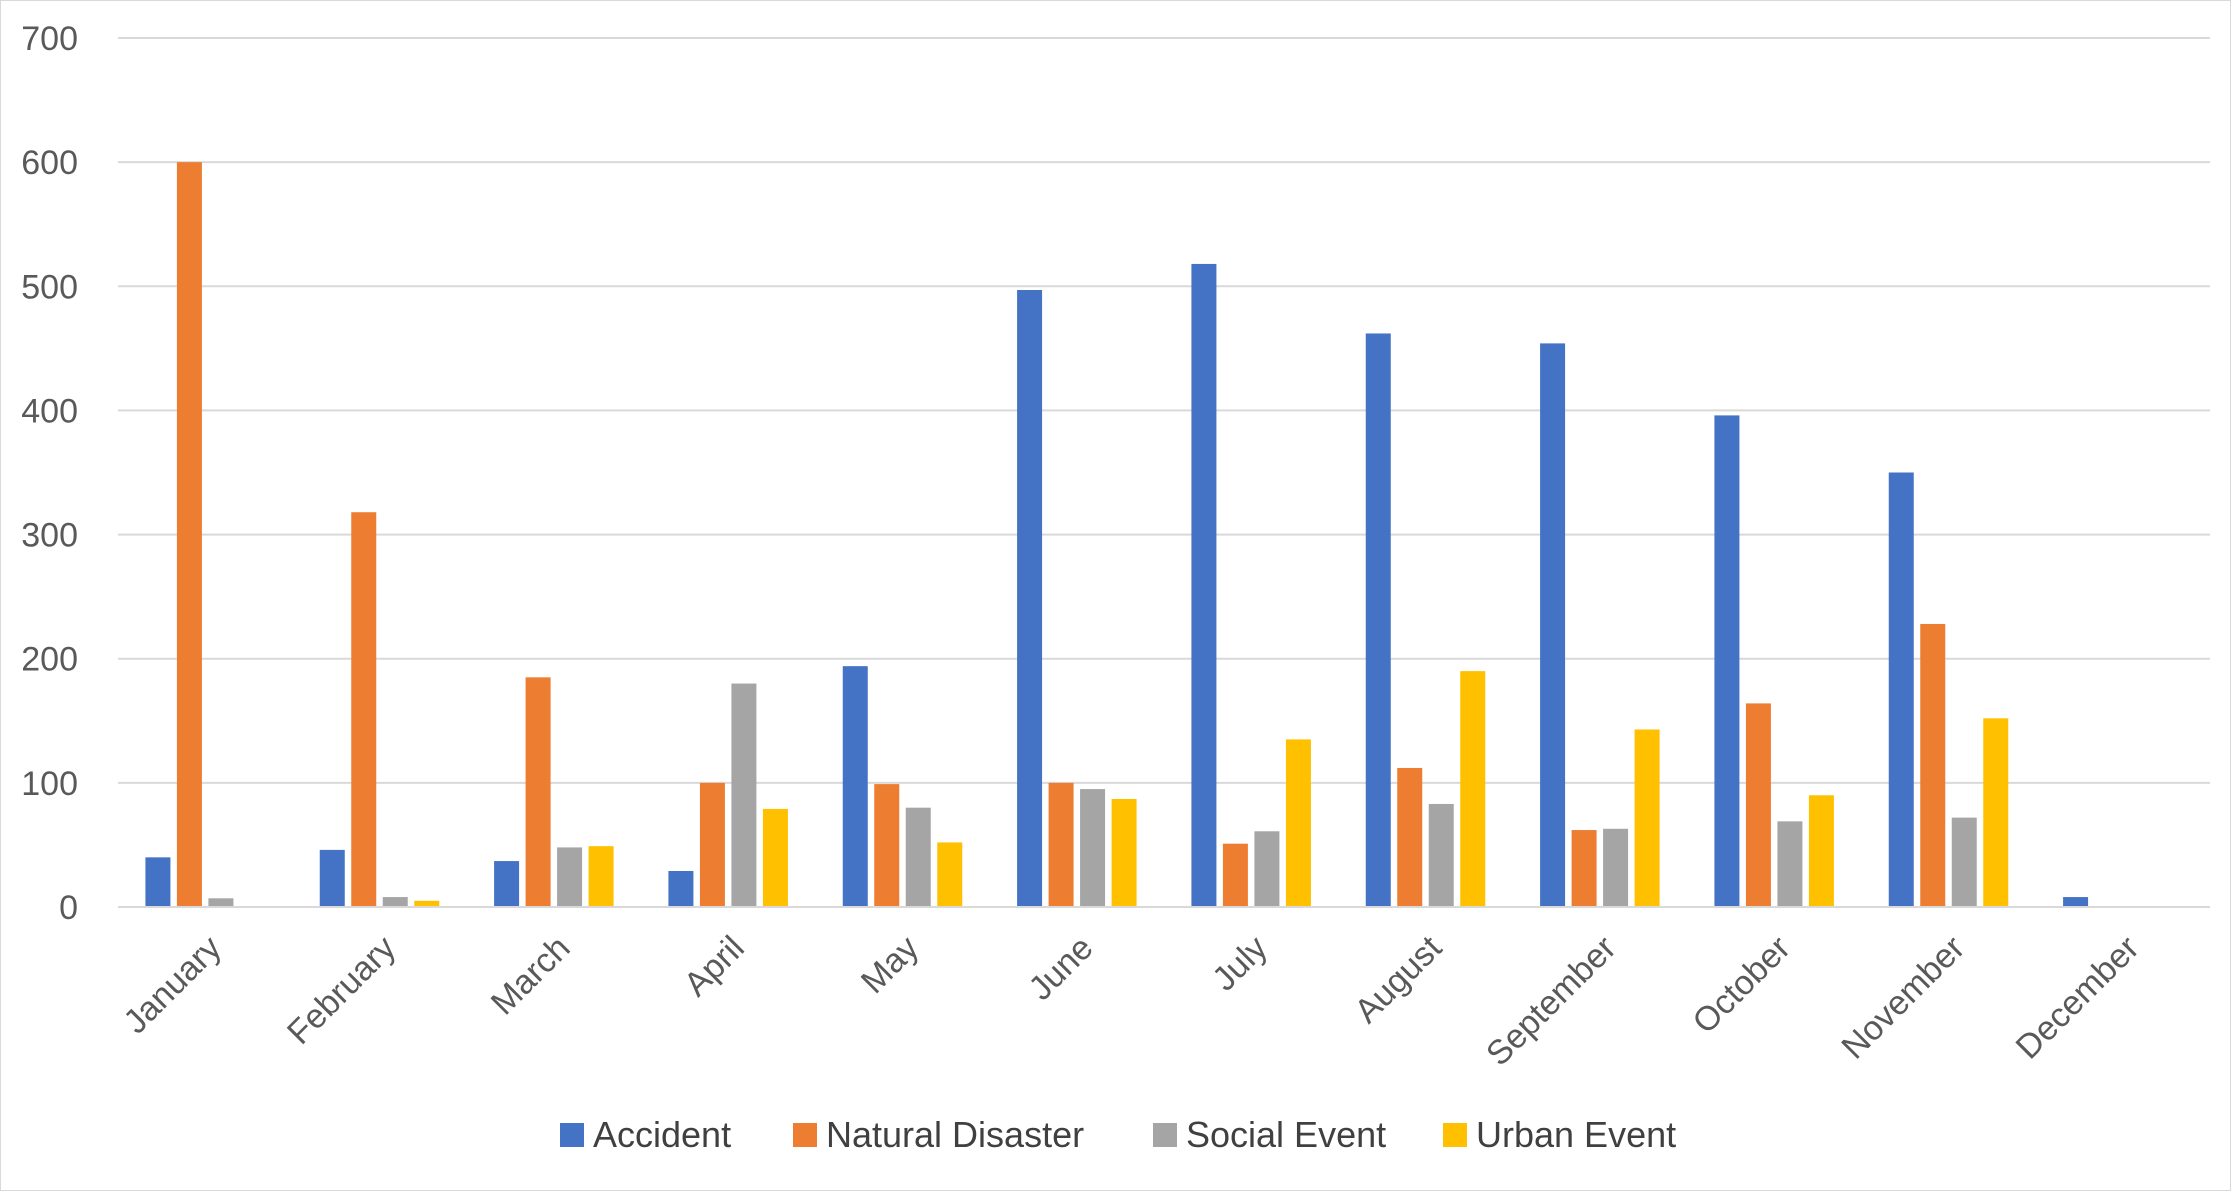 This screenshot has height=1191, width=2231. What do you see at coordinates (49, 784) in the screenshot?
I see `y-tick-label: 100` at bounding box center [49, 784].